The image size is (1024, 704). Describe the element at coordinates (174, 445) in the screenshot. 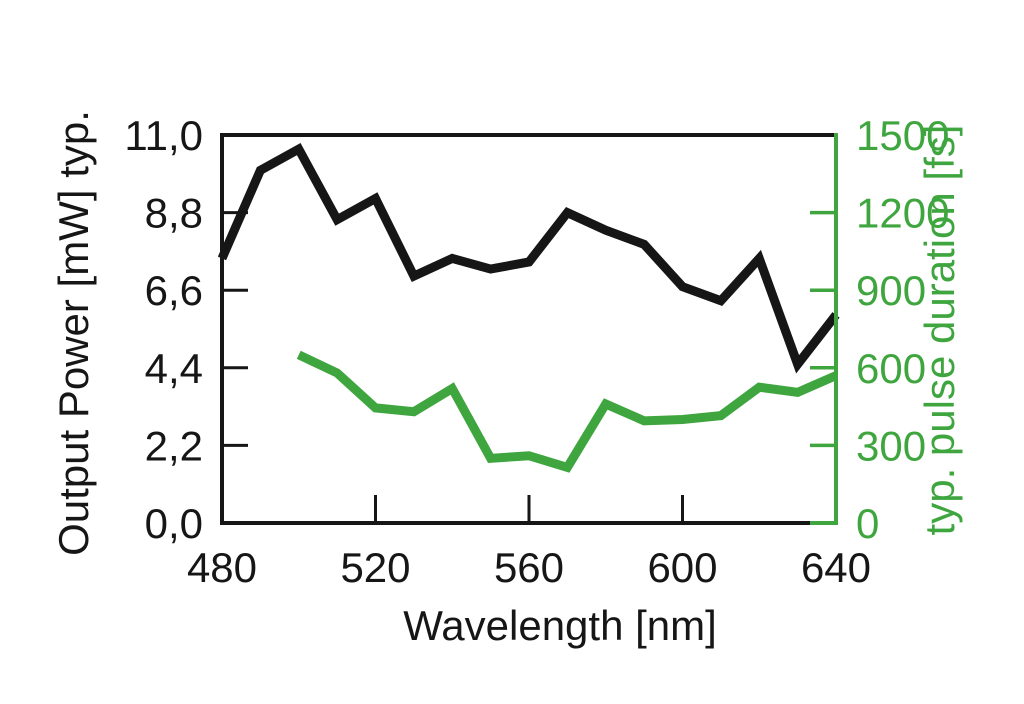

I see `left-axis-tick-label: 2,2` at that location.